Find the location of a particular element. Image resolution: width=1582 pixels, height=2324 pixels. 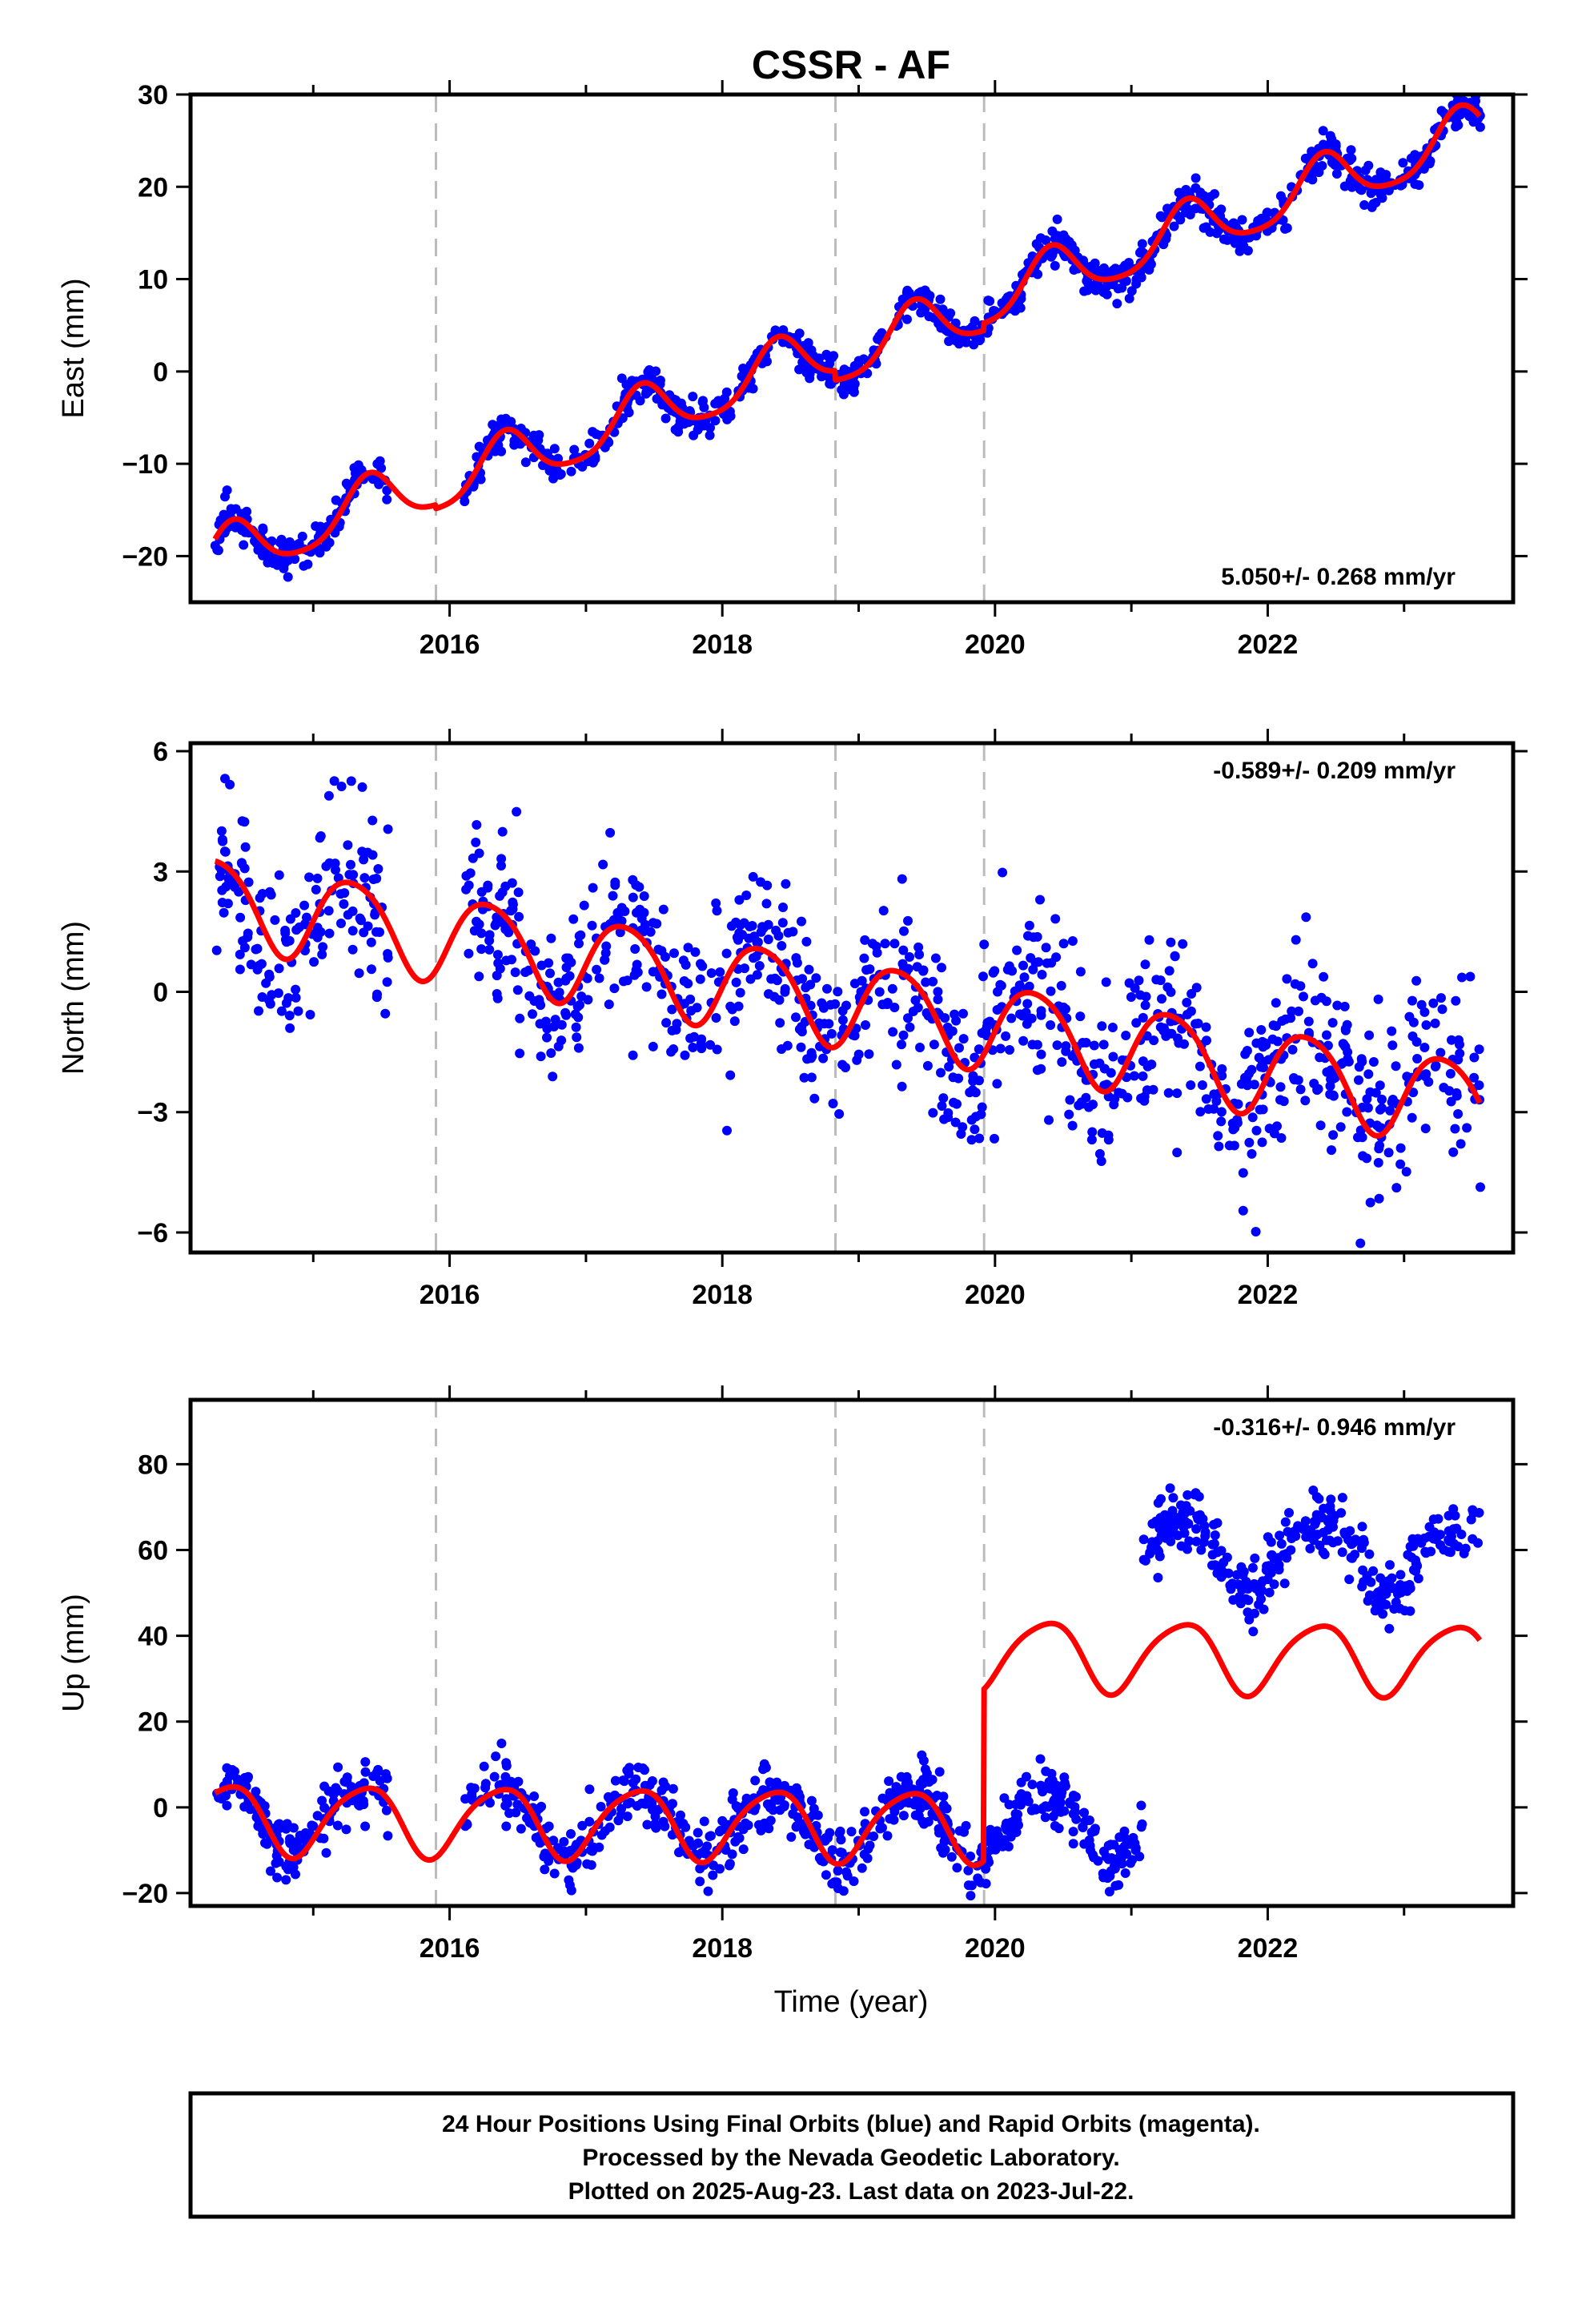

north-y-tick-label: −6 is located at coordinates (152, 1233).